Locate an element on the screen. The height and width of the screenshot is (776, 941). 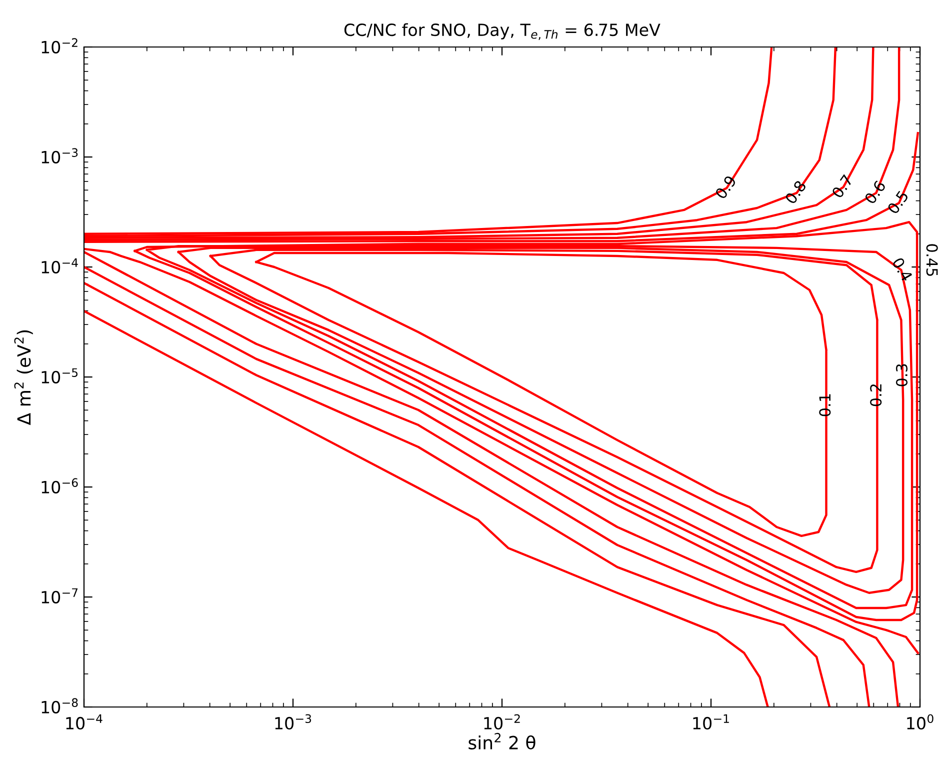
y-tick-label: 10$^{−2}$ is located at coordinates (60, 46).